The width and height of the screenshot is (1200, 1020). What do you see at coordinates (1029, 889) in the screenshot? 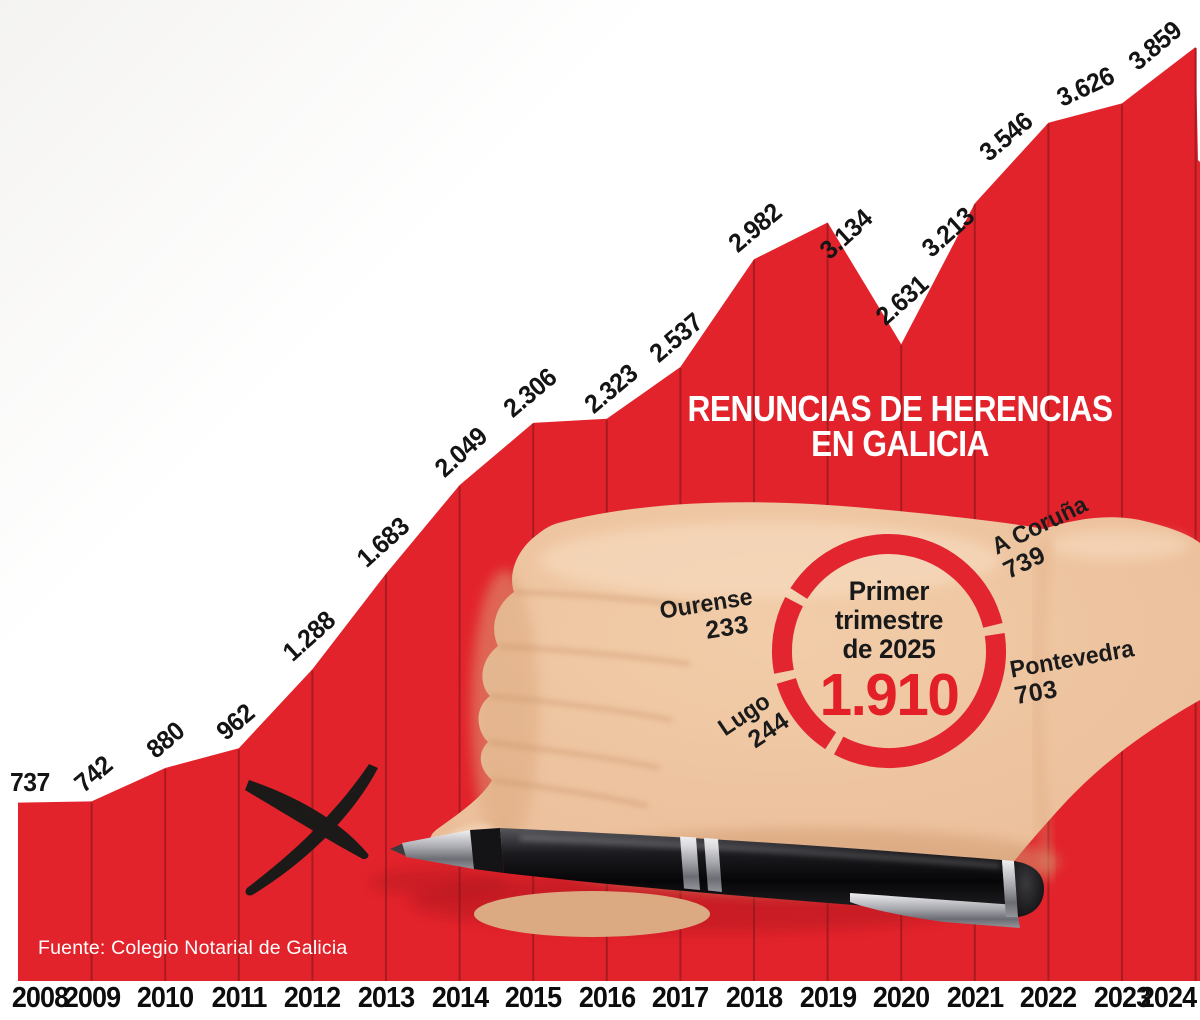
I see `pen-cap` at bounding box center [1029, 889].